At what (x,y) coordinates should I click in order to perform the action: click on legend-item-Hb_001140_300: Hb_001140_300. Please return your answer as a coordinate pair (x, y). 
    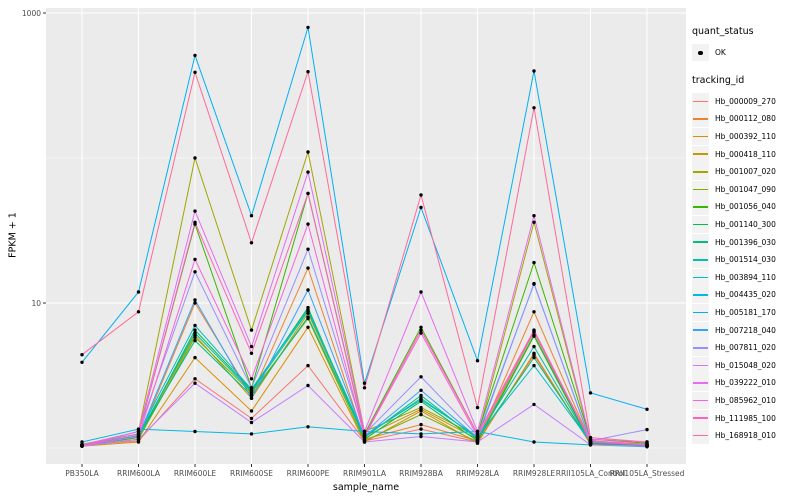
    Looking at the image, I should click on (745, 225).